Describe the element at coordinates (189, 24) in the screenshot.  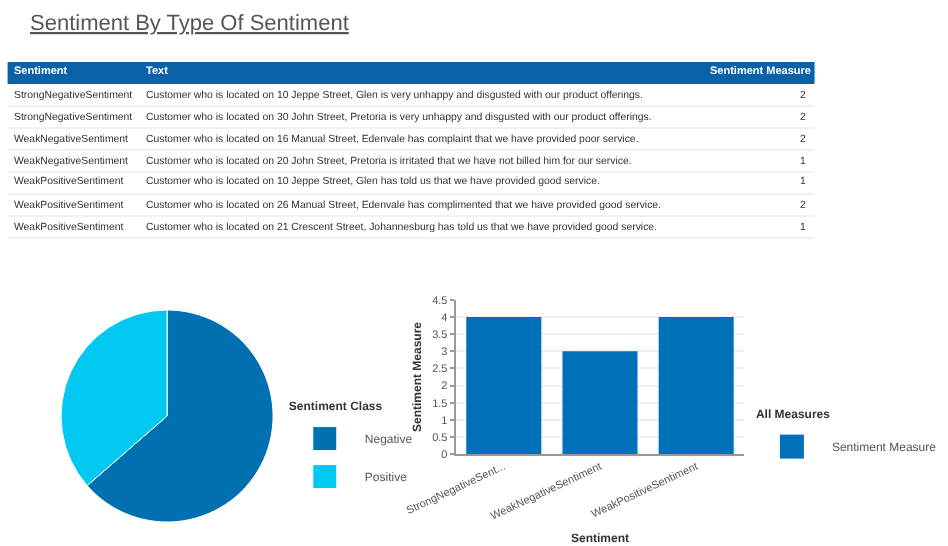
I see `text: Sentiment By Type Of Sentiment` at that location.